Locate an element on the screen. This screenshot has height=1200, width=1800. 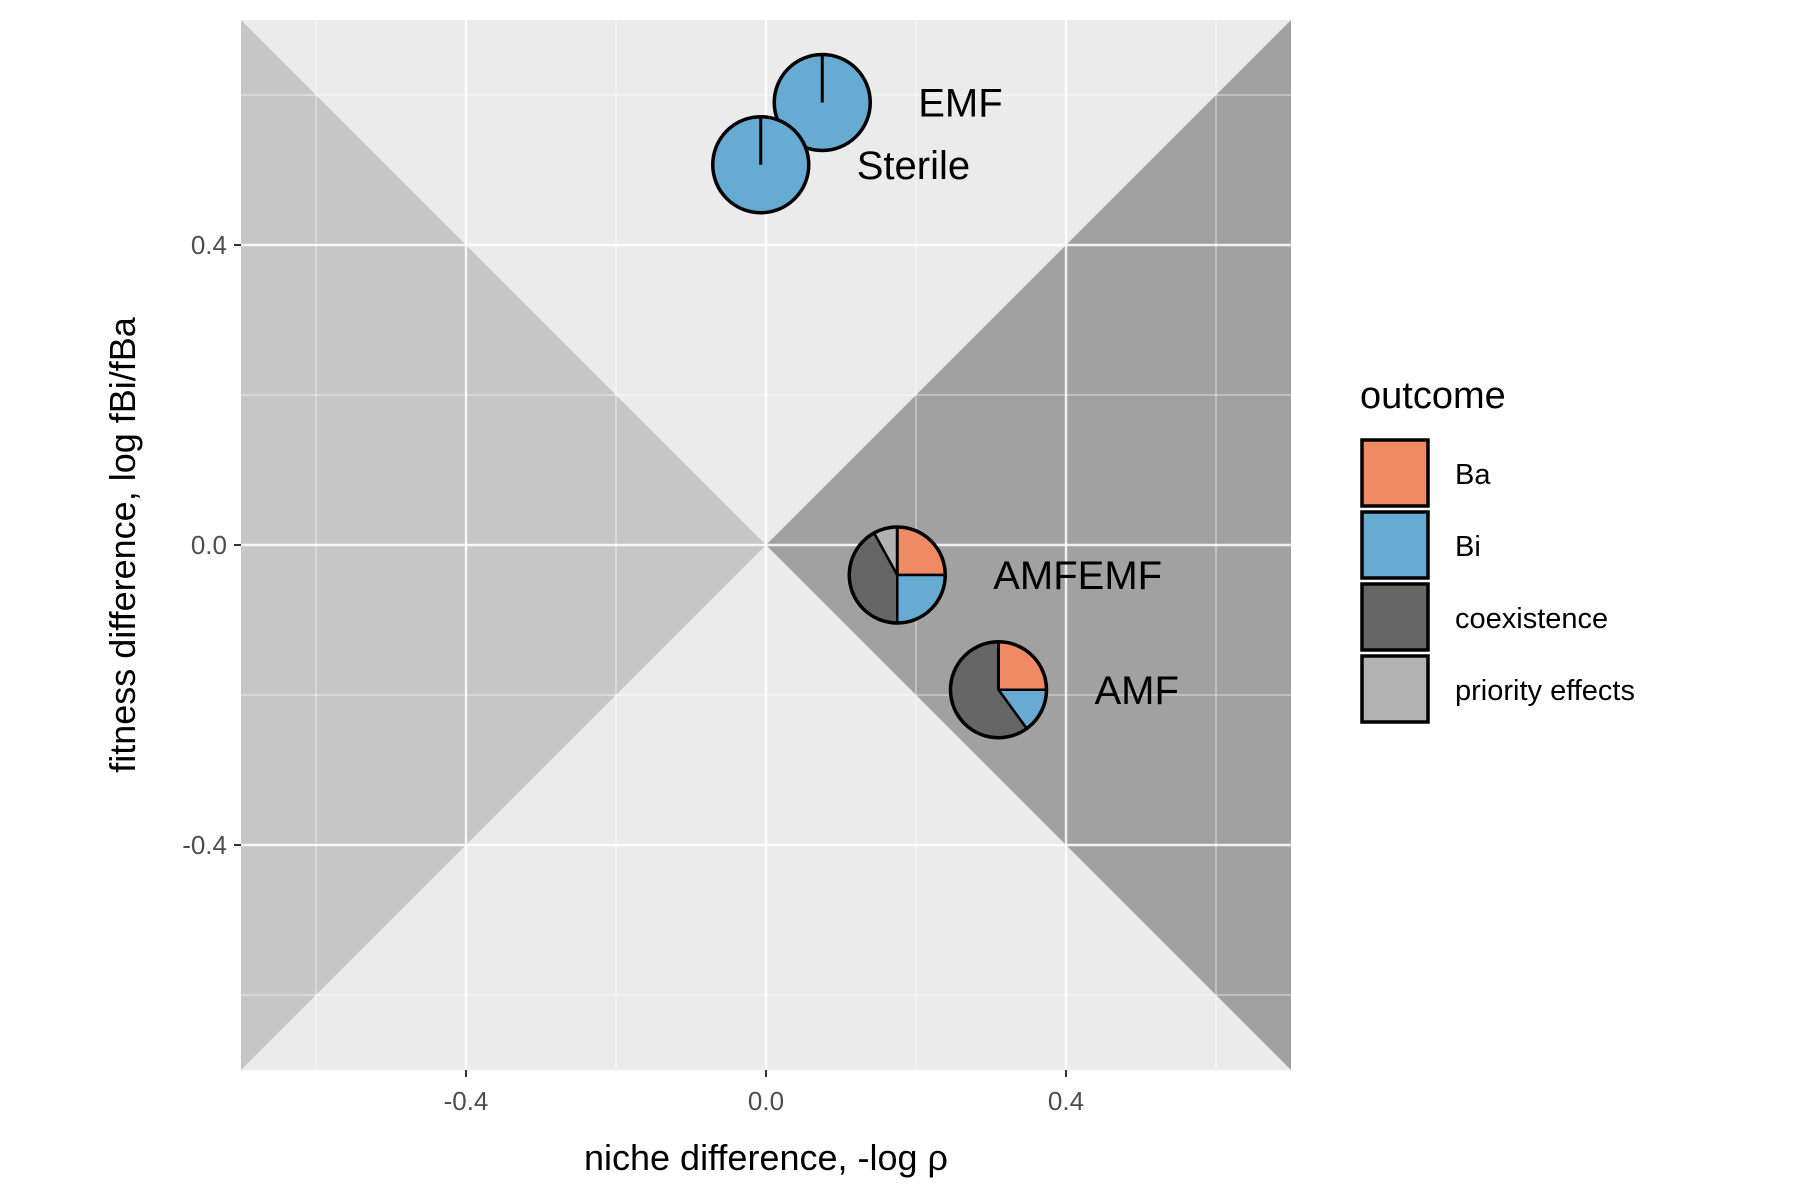
pie-emf is located at coordinates (822, 102).